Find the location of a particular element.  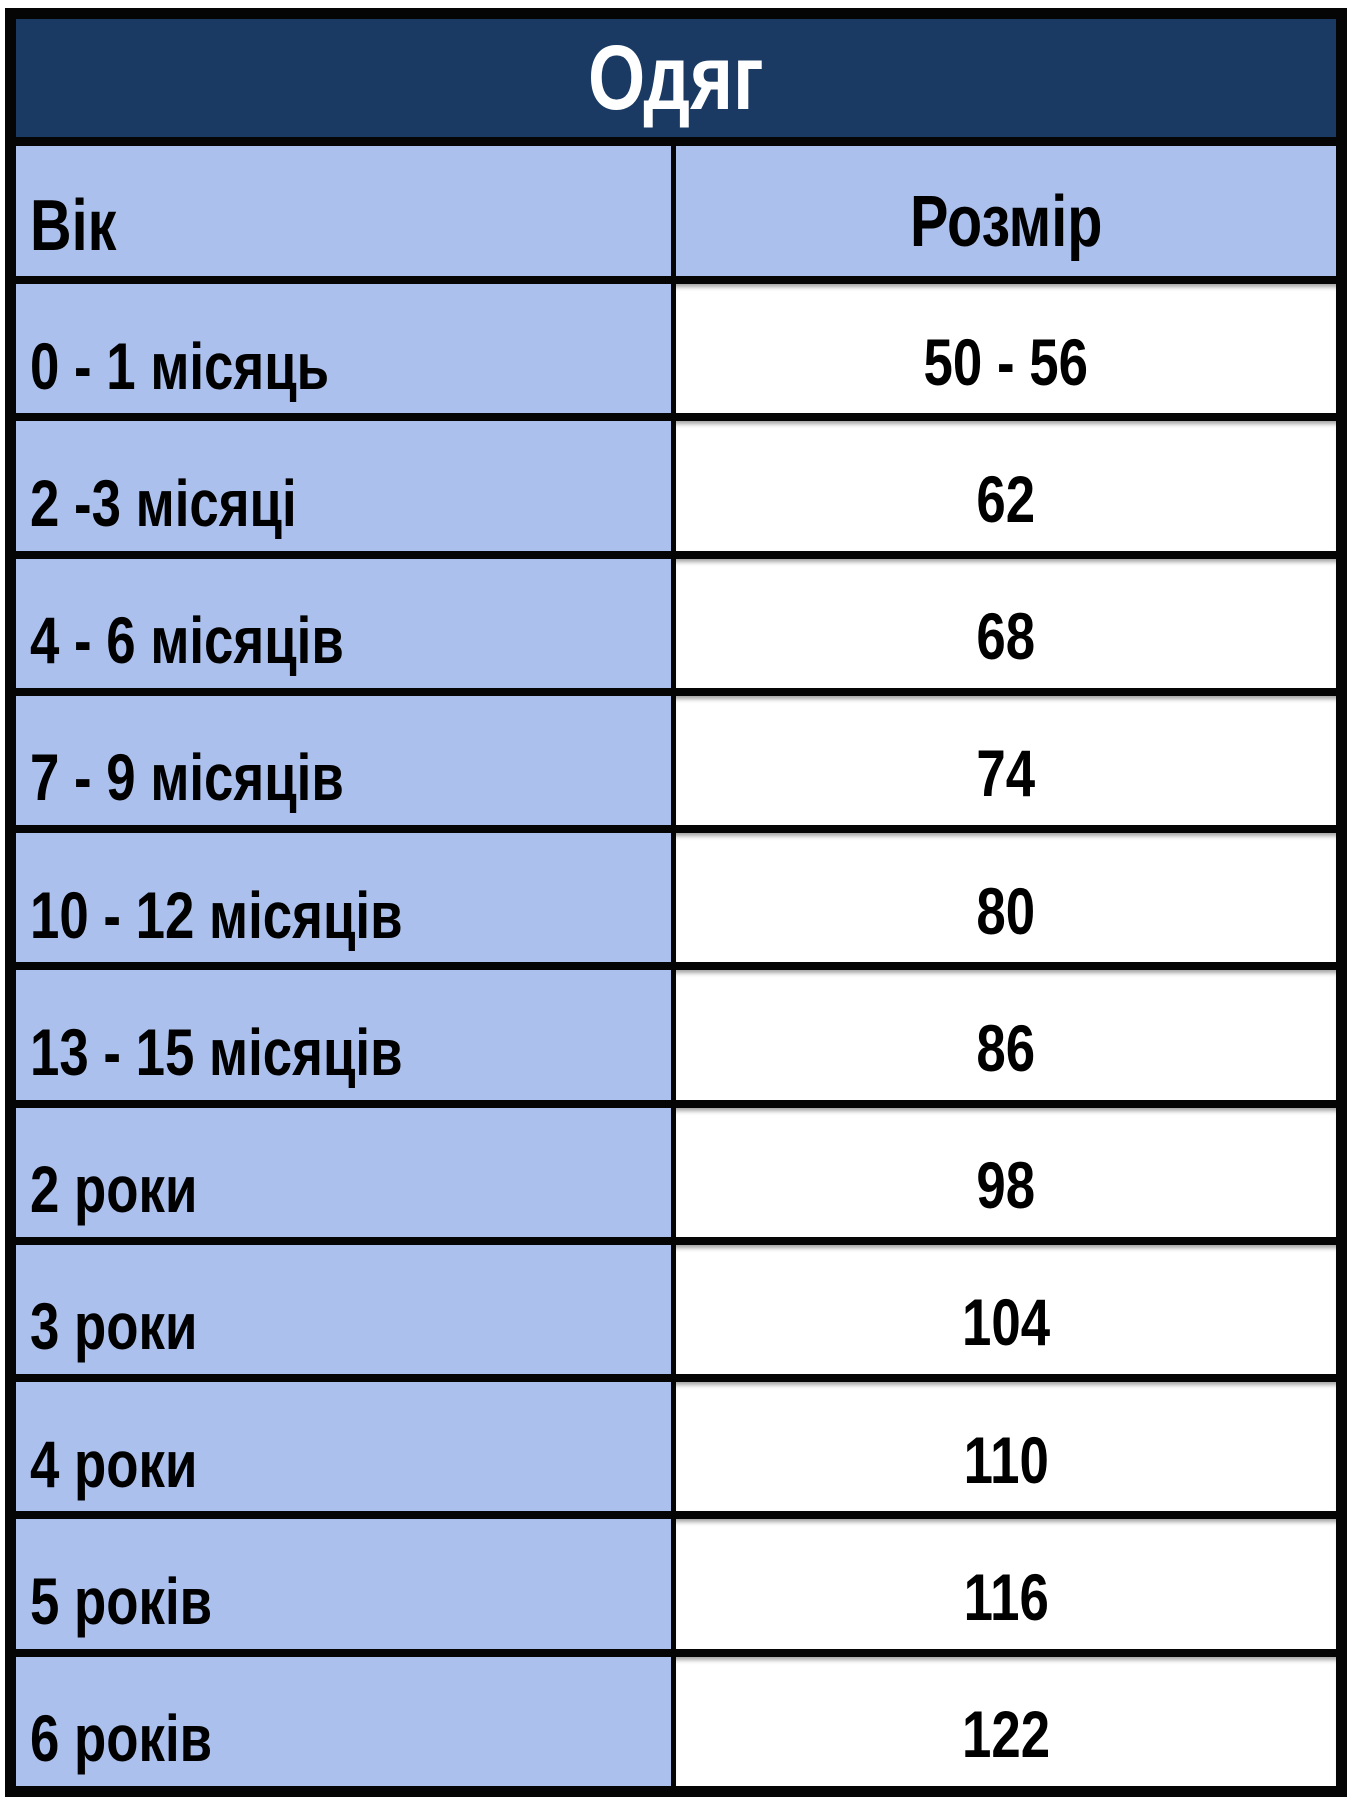

age-cell: 5 років is located at coordinates (346, 1584).